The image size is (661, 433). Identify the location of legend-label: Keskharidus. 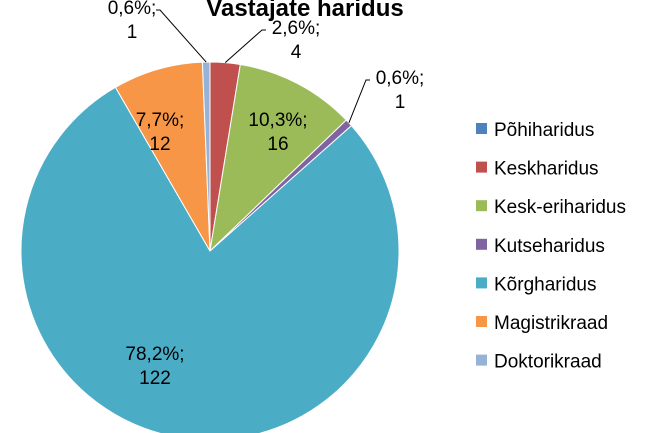
(546, 169).